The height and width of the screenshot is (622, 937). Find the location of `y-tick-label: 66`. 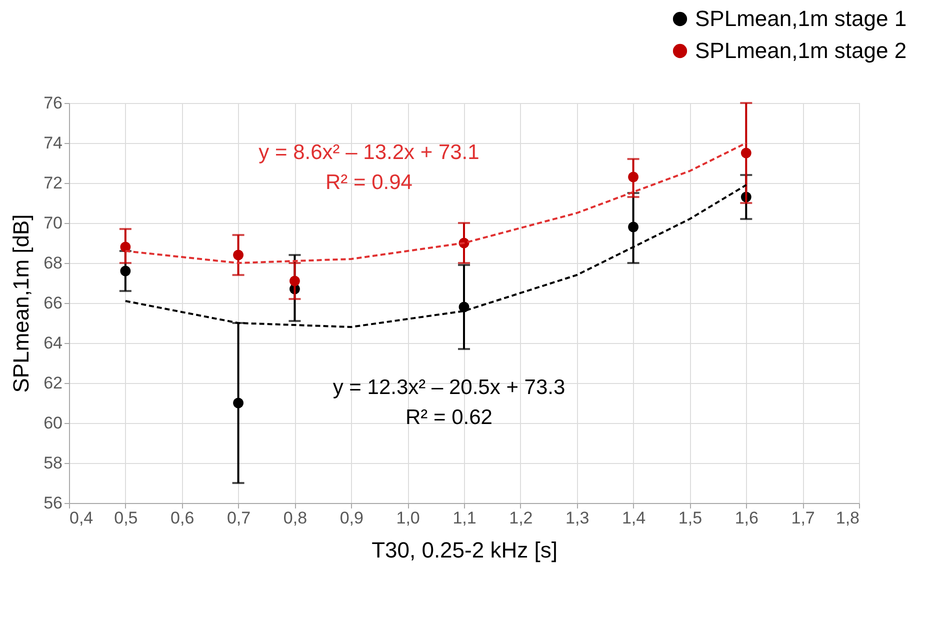

y-tick-label: 66 is located at coordinates (53, 303).